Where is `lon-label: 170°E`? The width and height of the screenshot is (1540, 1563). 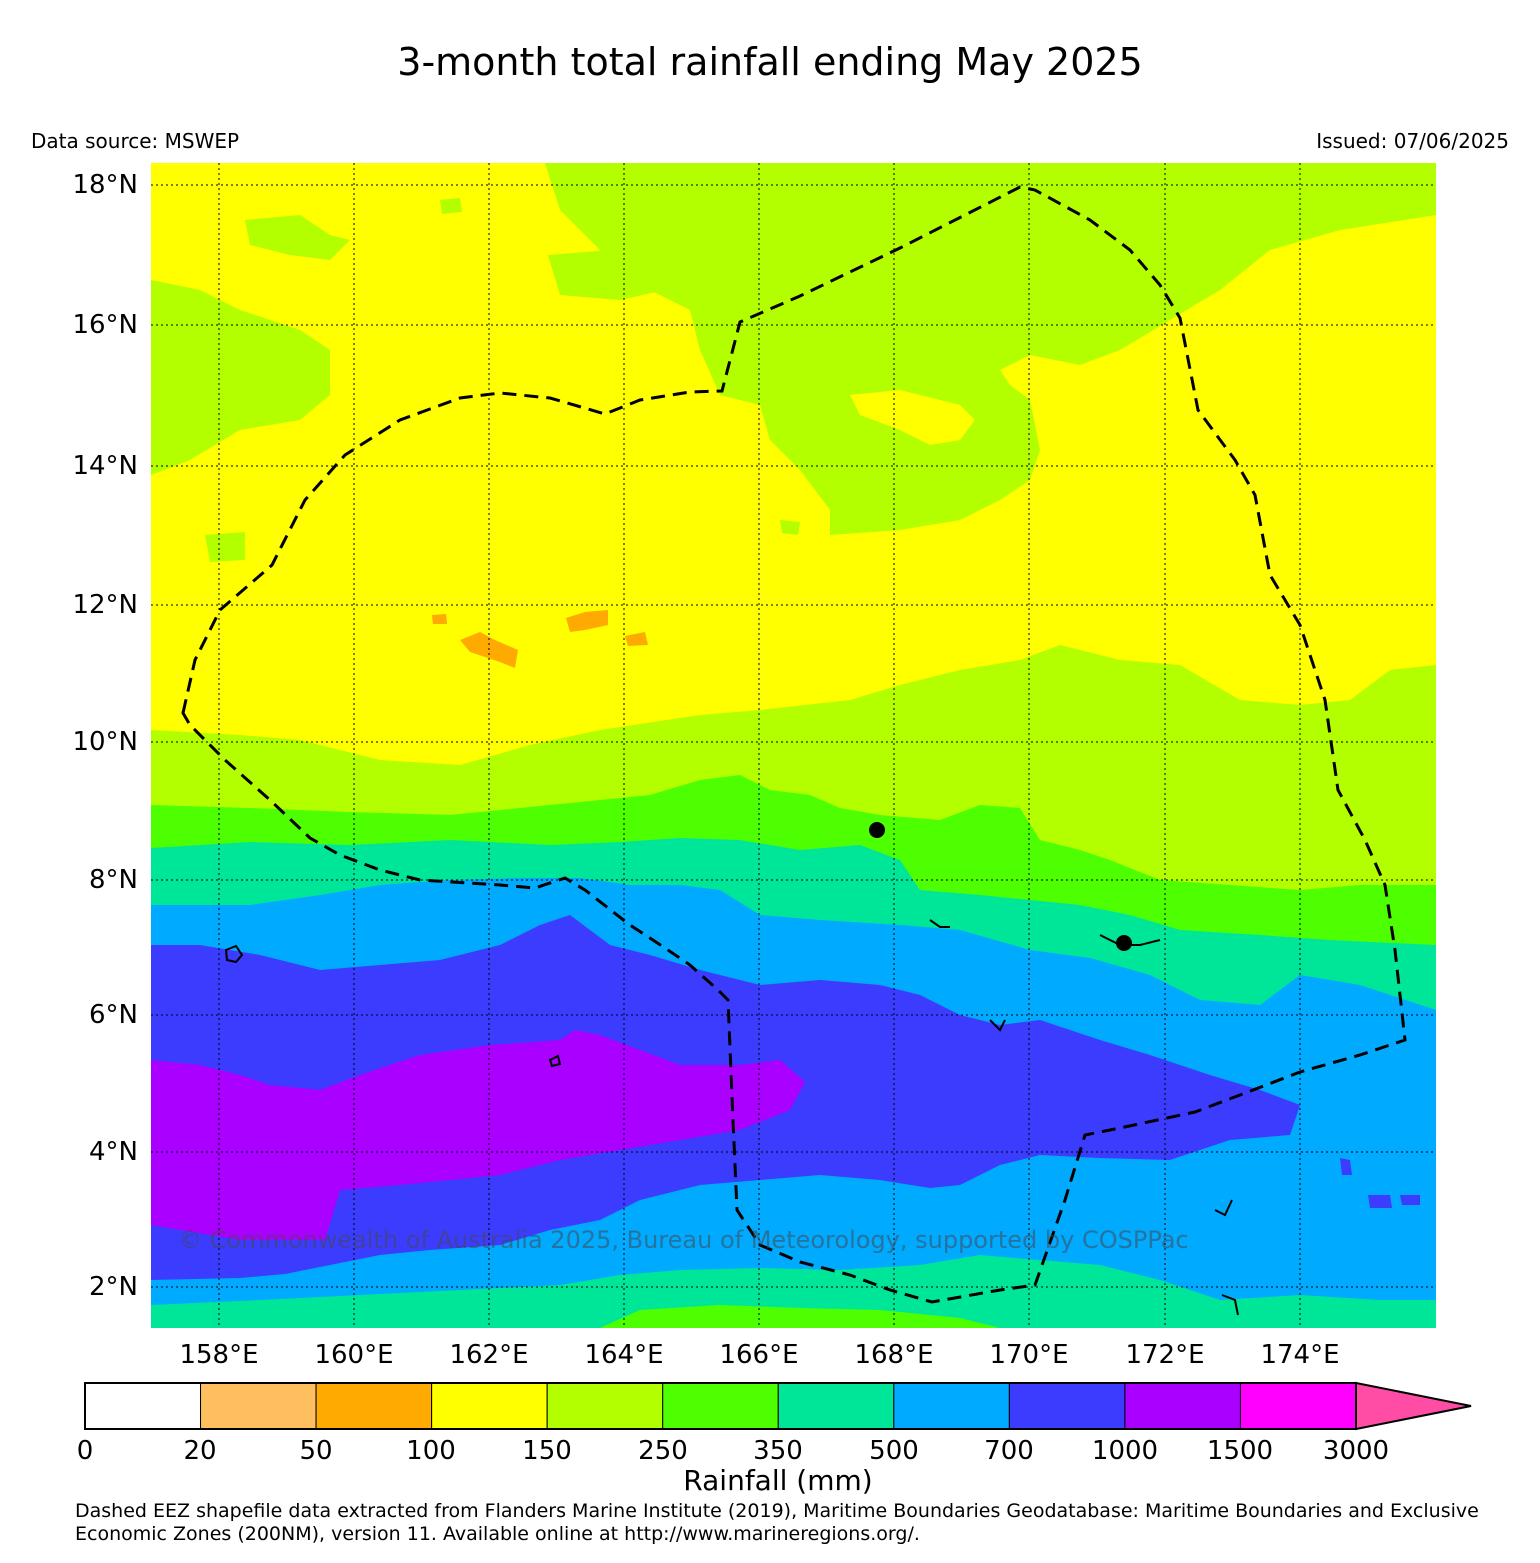
lon-label: 170°E is located at coordinates (1029, 1355).